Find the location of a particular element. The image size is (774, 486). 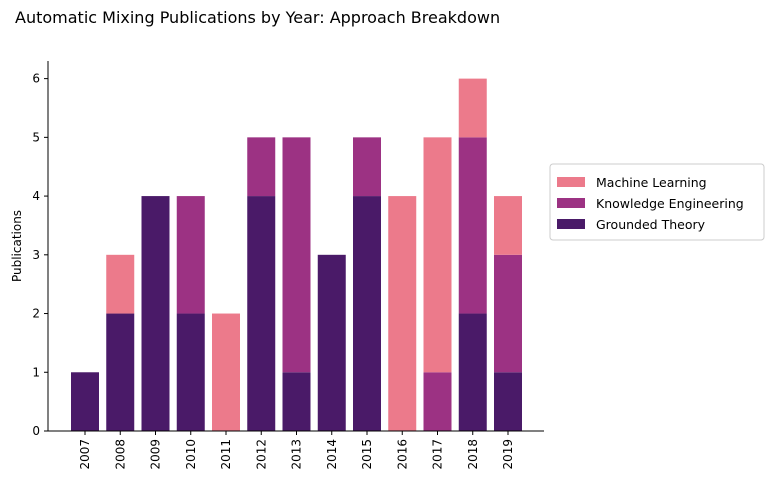

bar-grounded-theory-2018 is located at coordinates (472, 372).